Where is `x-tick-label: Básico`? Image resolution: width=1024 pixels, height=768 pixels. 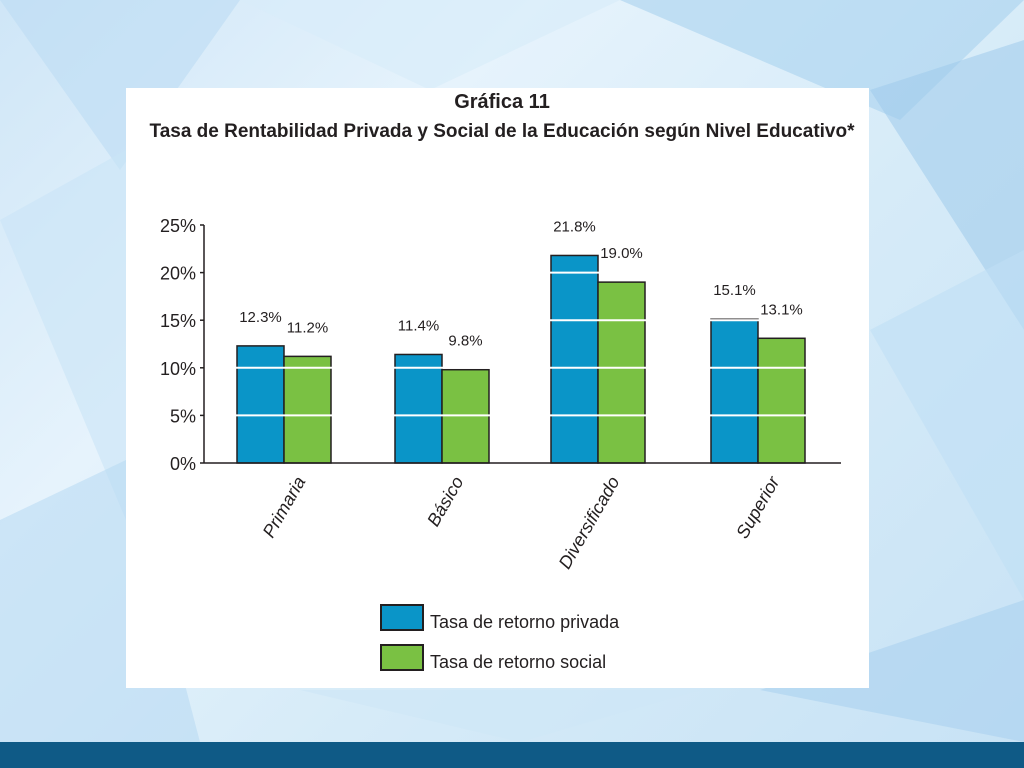
x-tick-label: Básico is located at coordinates (445, 501).